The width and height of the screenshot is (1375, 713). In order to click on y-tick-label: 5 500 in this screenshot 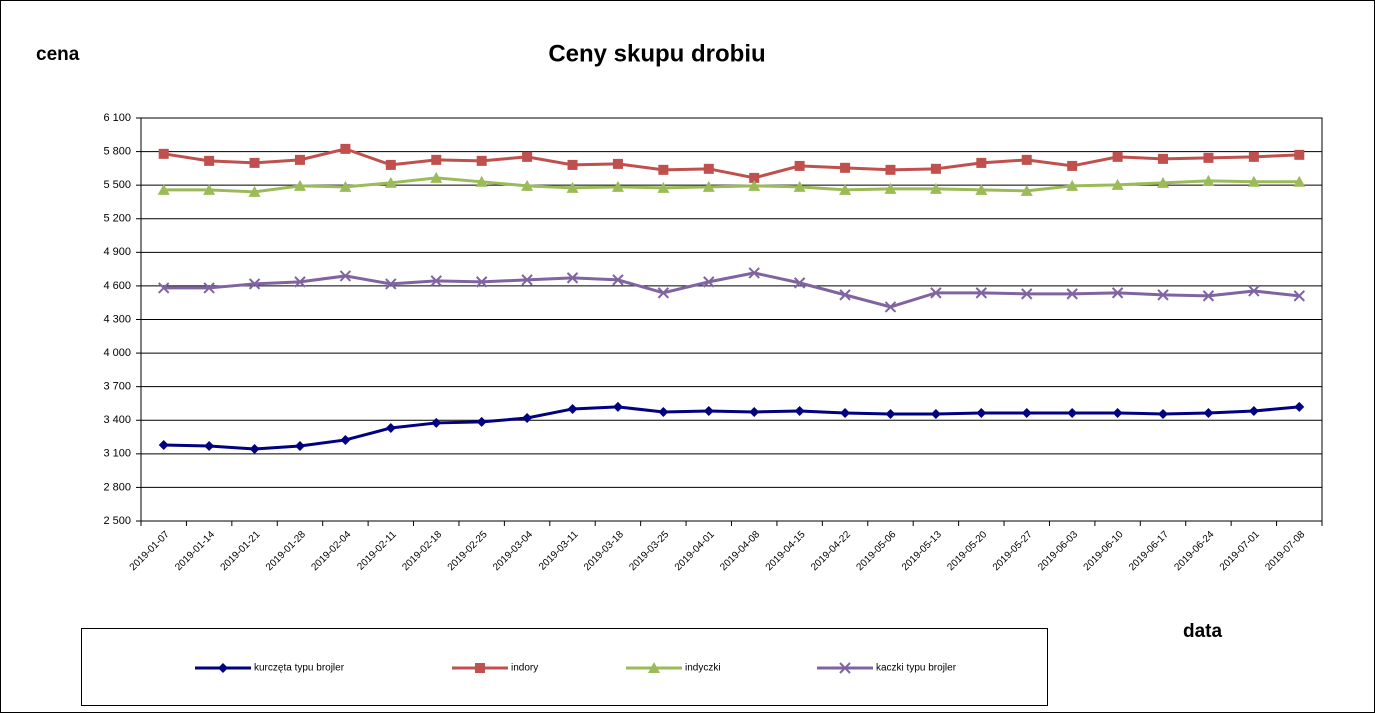, I will do `click(117, 185)`.